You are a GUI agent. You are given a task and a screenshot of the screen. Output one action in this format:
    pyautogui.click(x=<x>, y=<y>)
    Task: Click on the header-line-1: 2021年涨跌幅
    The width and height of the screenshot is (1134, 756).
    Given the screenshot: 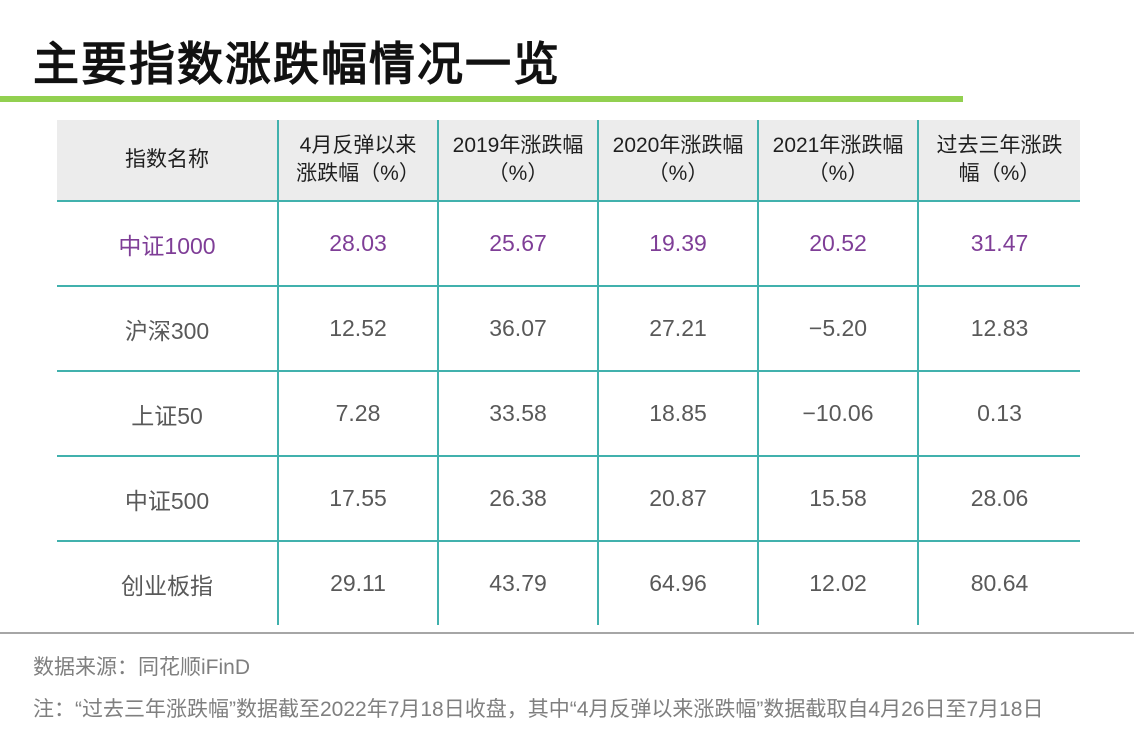 What is the action you would take?
    pyautogui.click(x=838, y=145)
    